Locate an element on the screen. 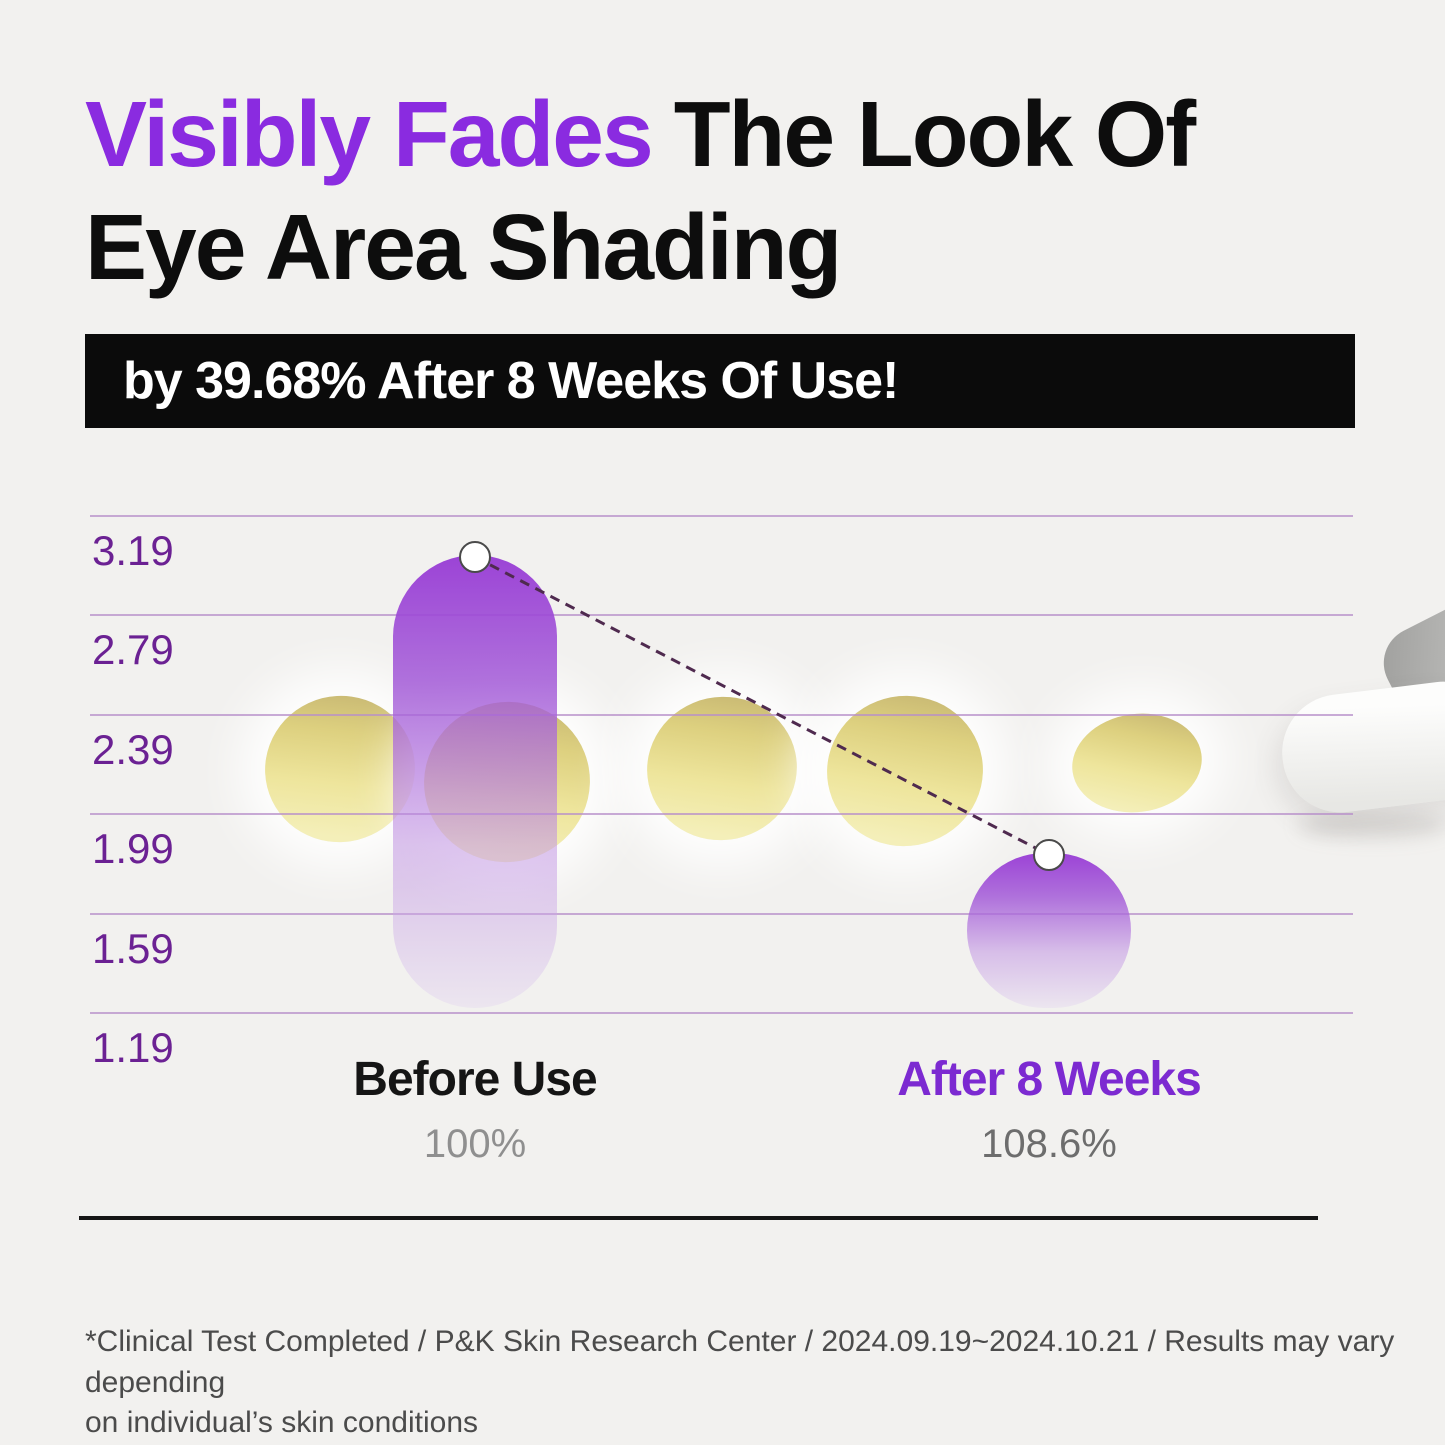 This screenshot has width=1445, height=1445. divider-line is located at coordinates (698, 1218).